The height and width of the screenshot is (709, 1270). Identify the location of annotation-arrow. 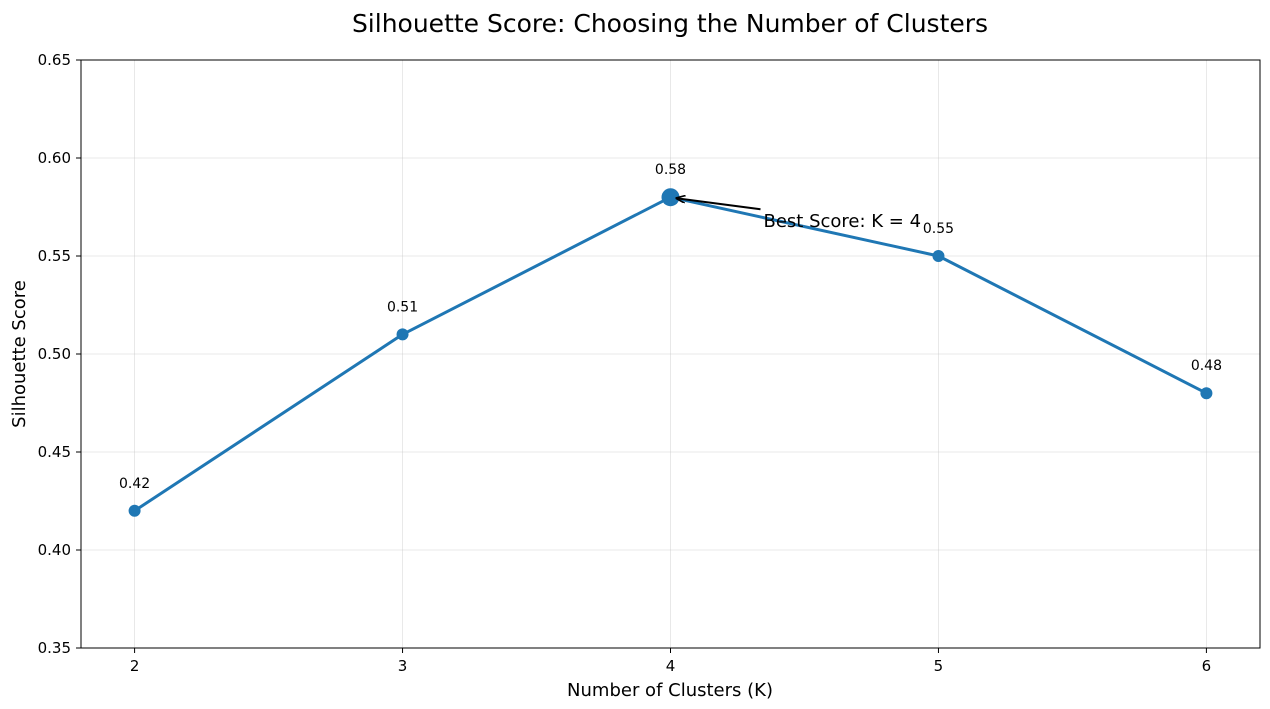
(719, 204).